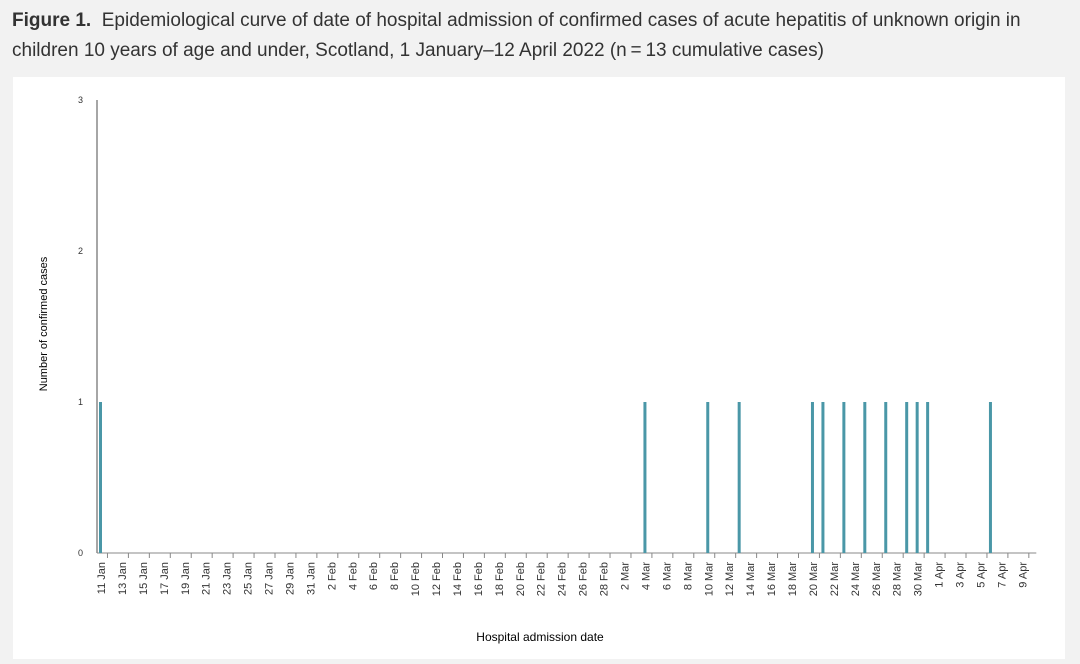 The width and height of the screenshot is (1080, 664). I want to click on bar-10-mar, so click(708, 477).